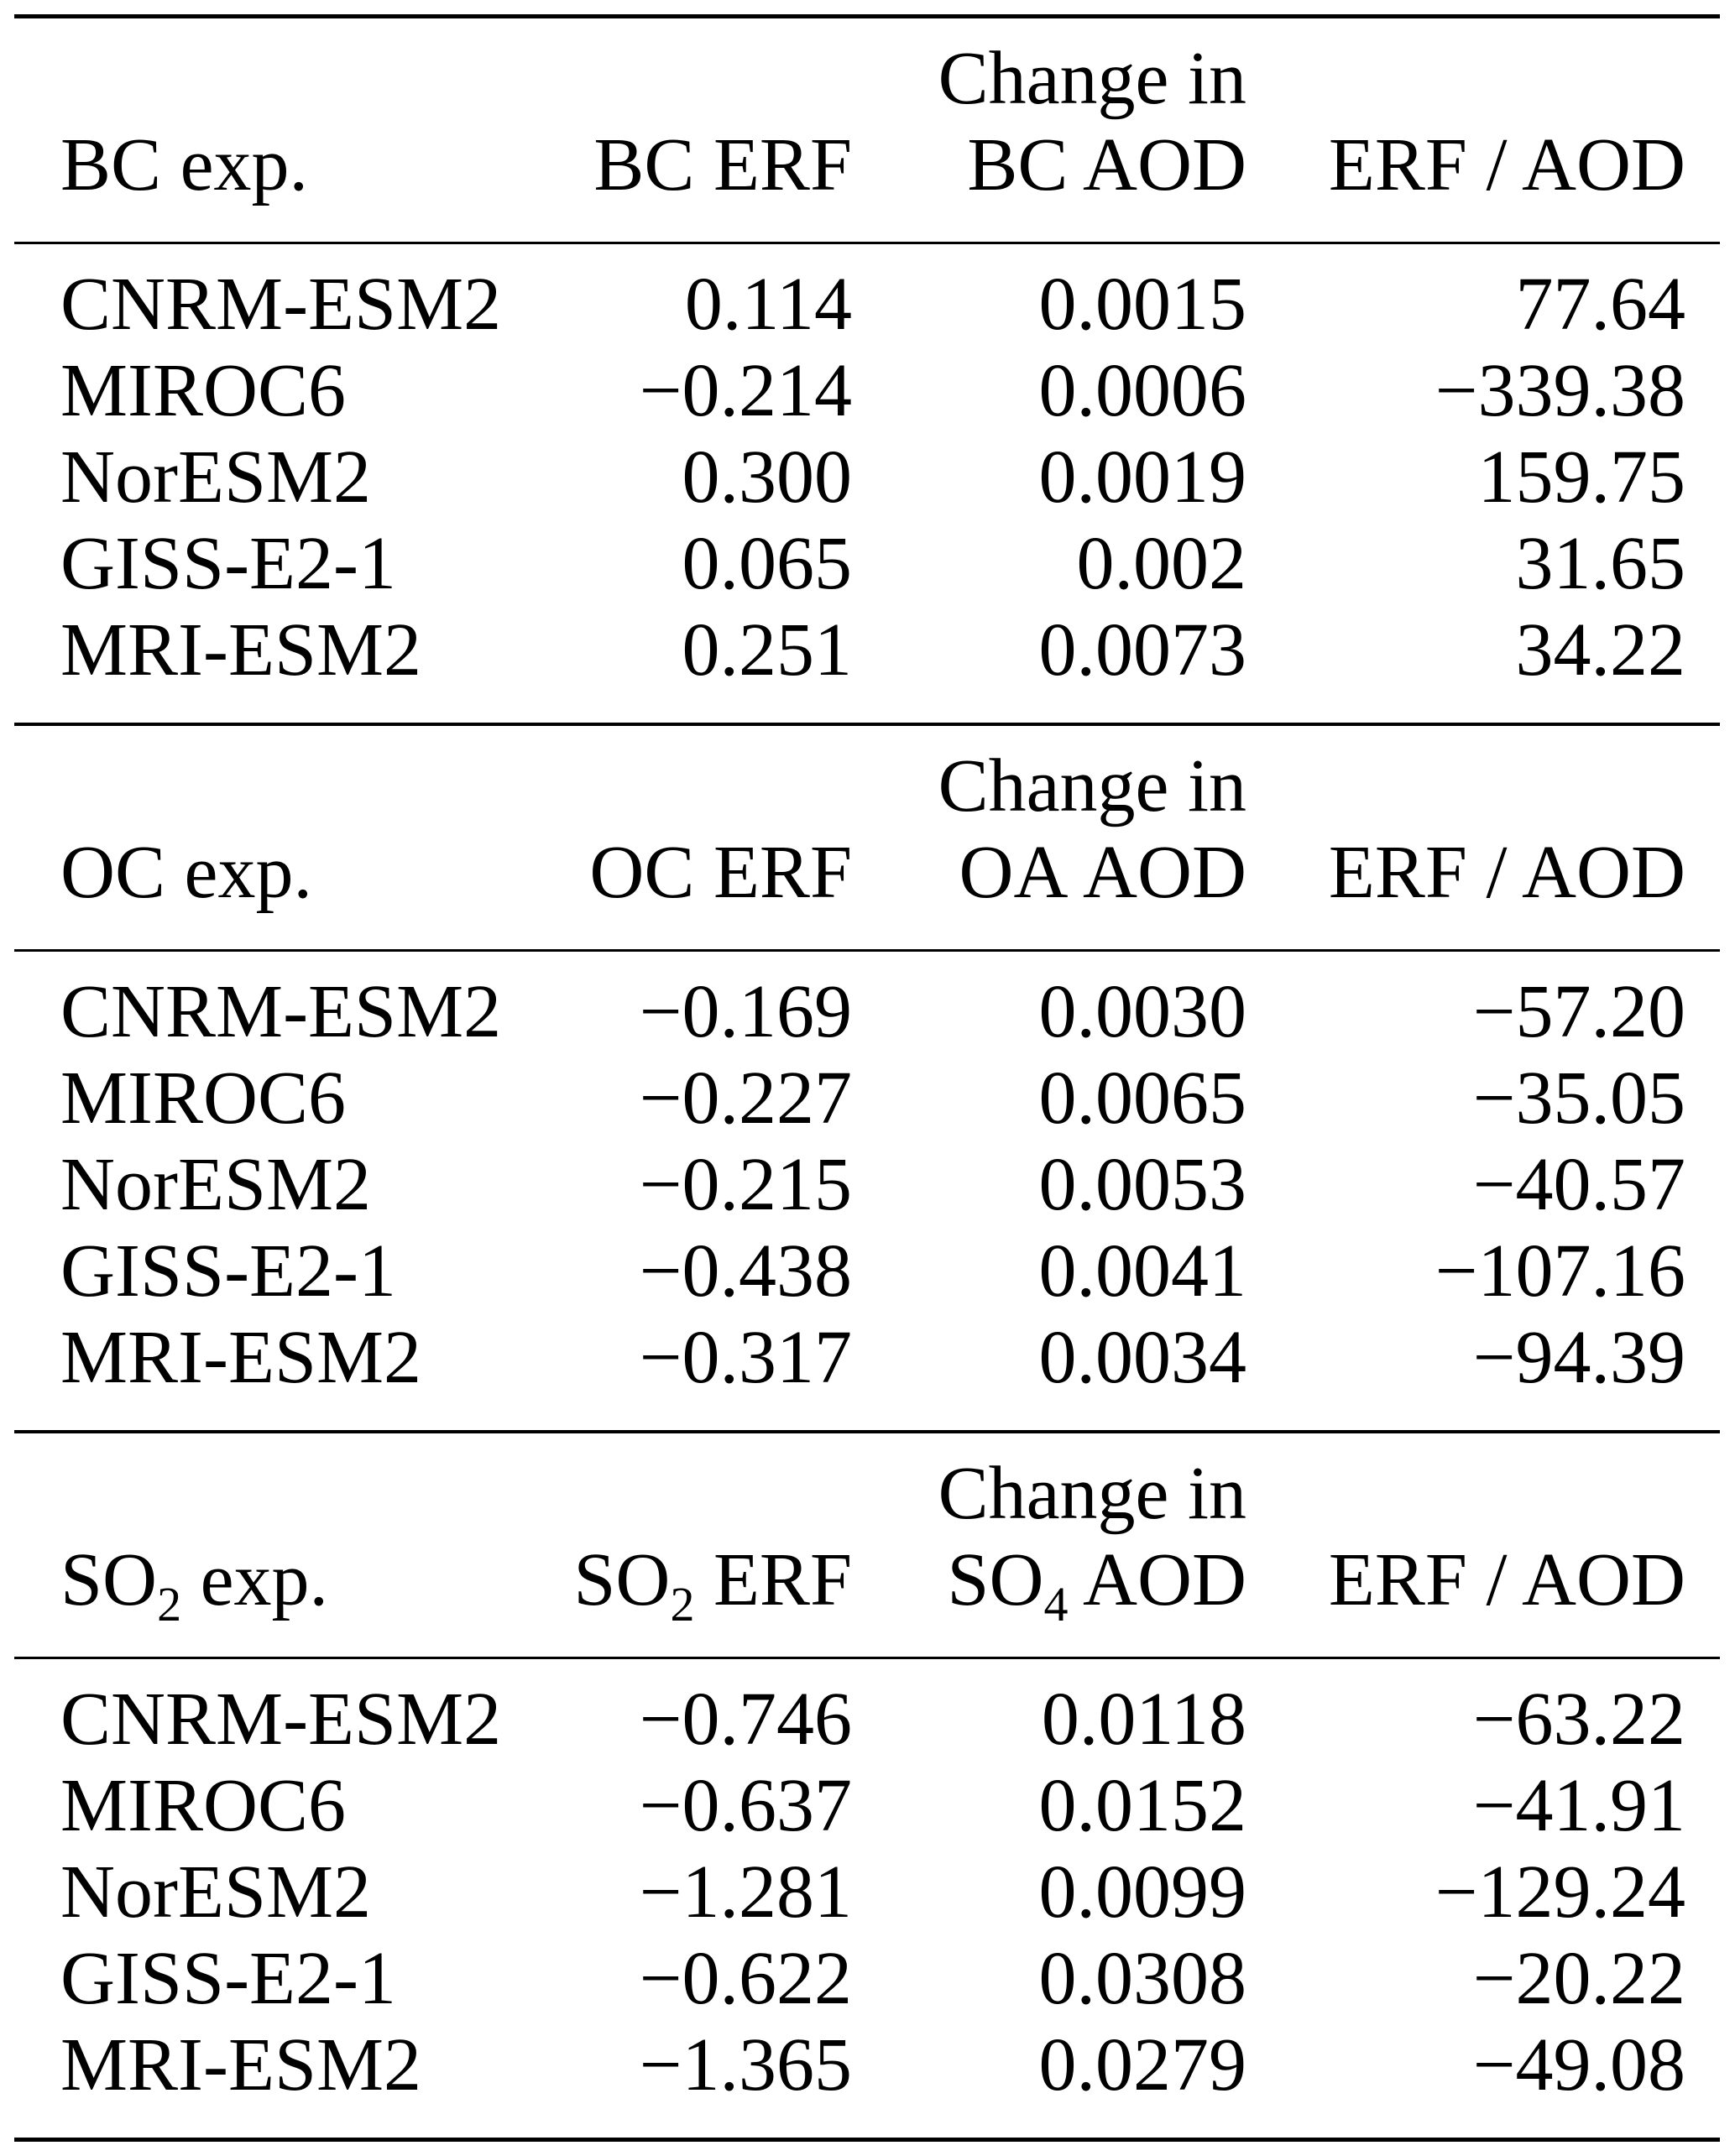 This screenshot has height=2156, width=1735. Describe the element at coordinates (1161, 563) in the screenshot. I see `aod-value: 0.002` at that location.